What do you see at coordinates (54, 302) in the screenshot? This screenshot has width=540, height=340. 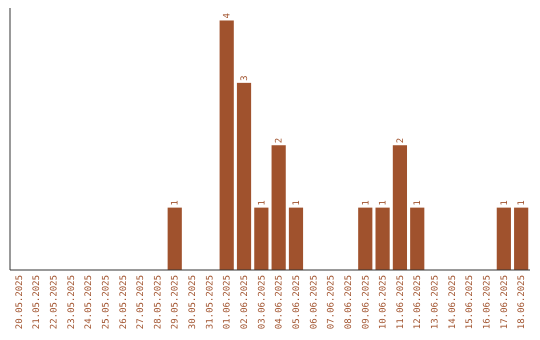 I see `x-tick-label: 22.05.2025` at bounding box center [54, 302].